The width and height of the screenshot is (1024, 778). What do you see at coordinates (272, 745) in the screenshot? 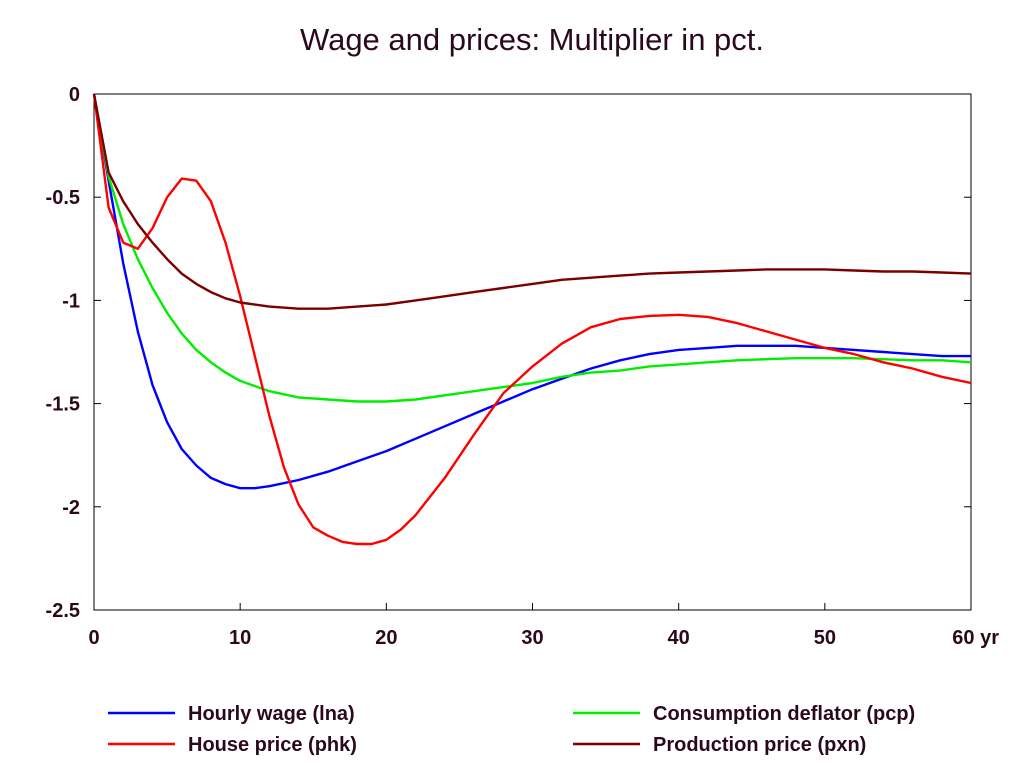
I see `legend-label: House price (phk)` at bounding box center [272, 745].